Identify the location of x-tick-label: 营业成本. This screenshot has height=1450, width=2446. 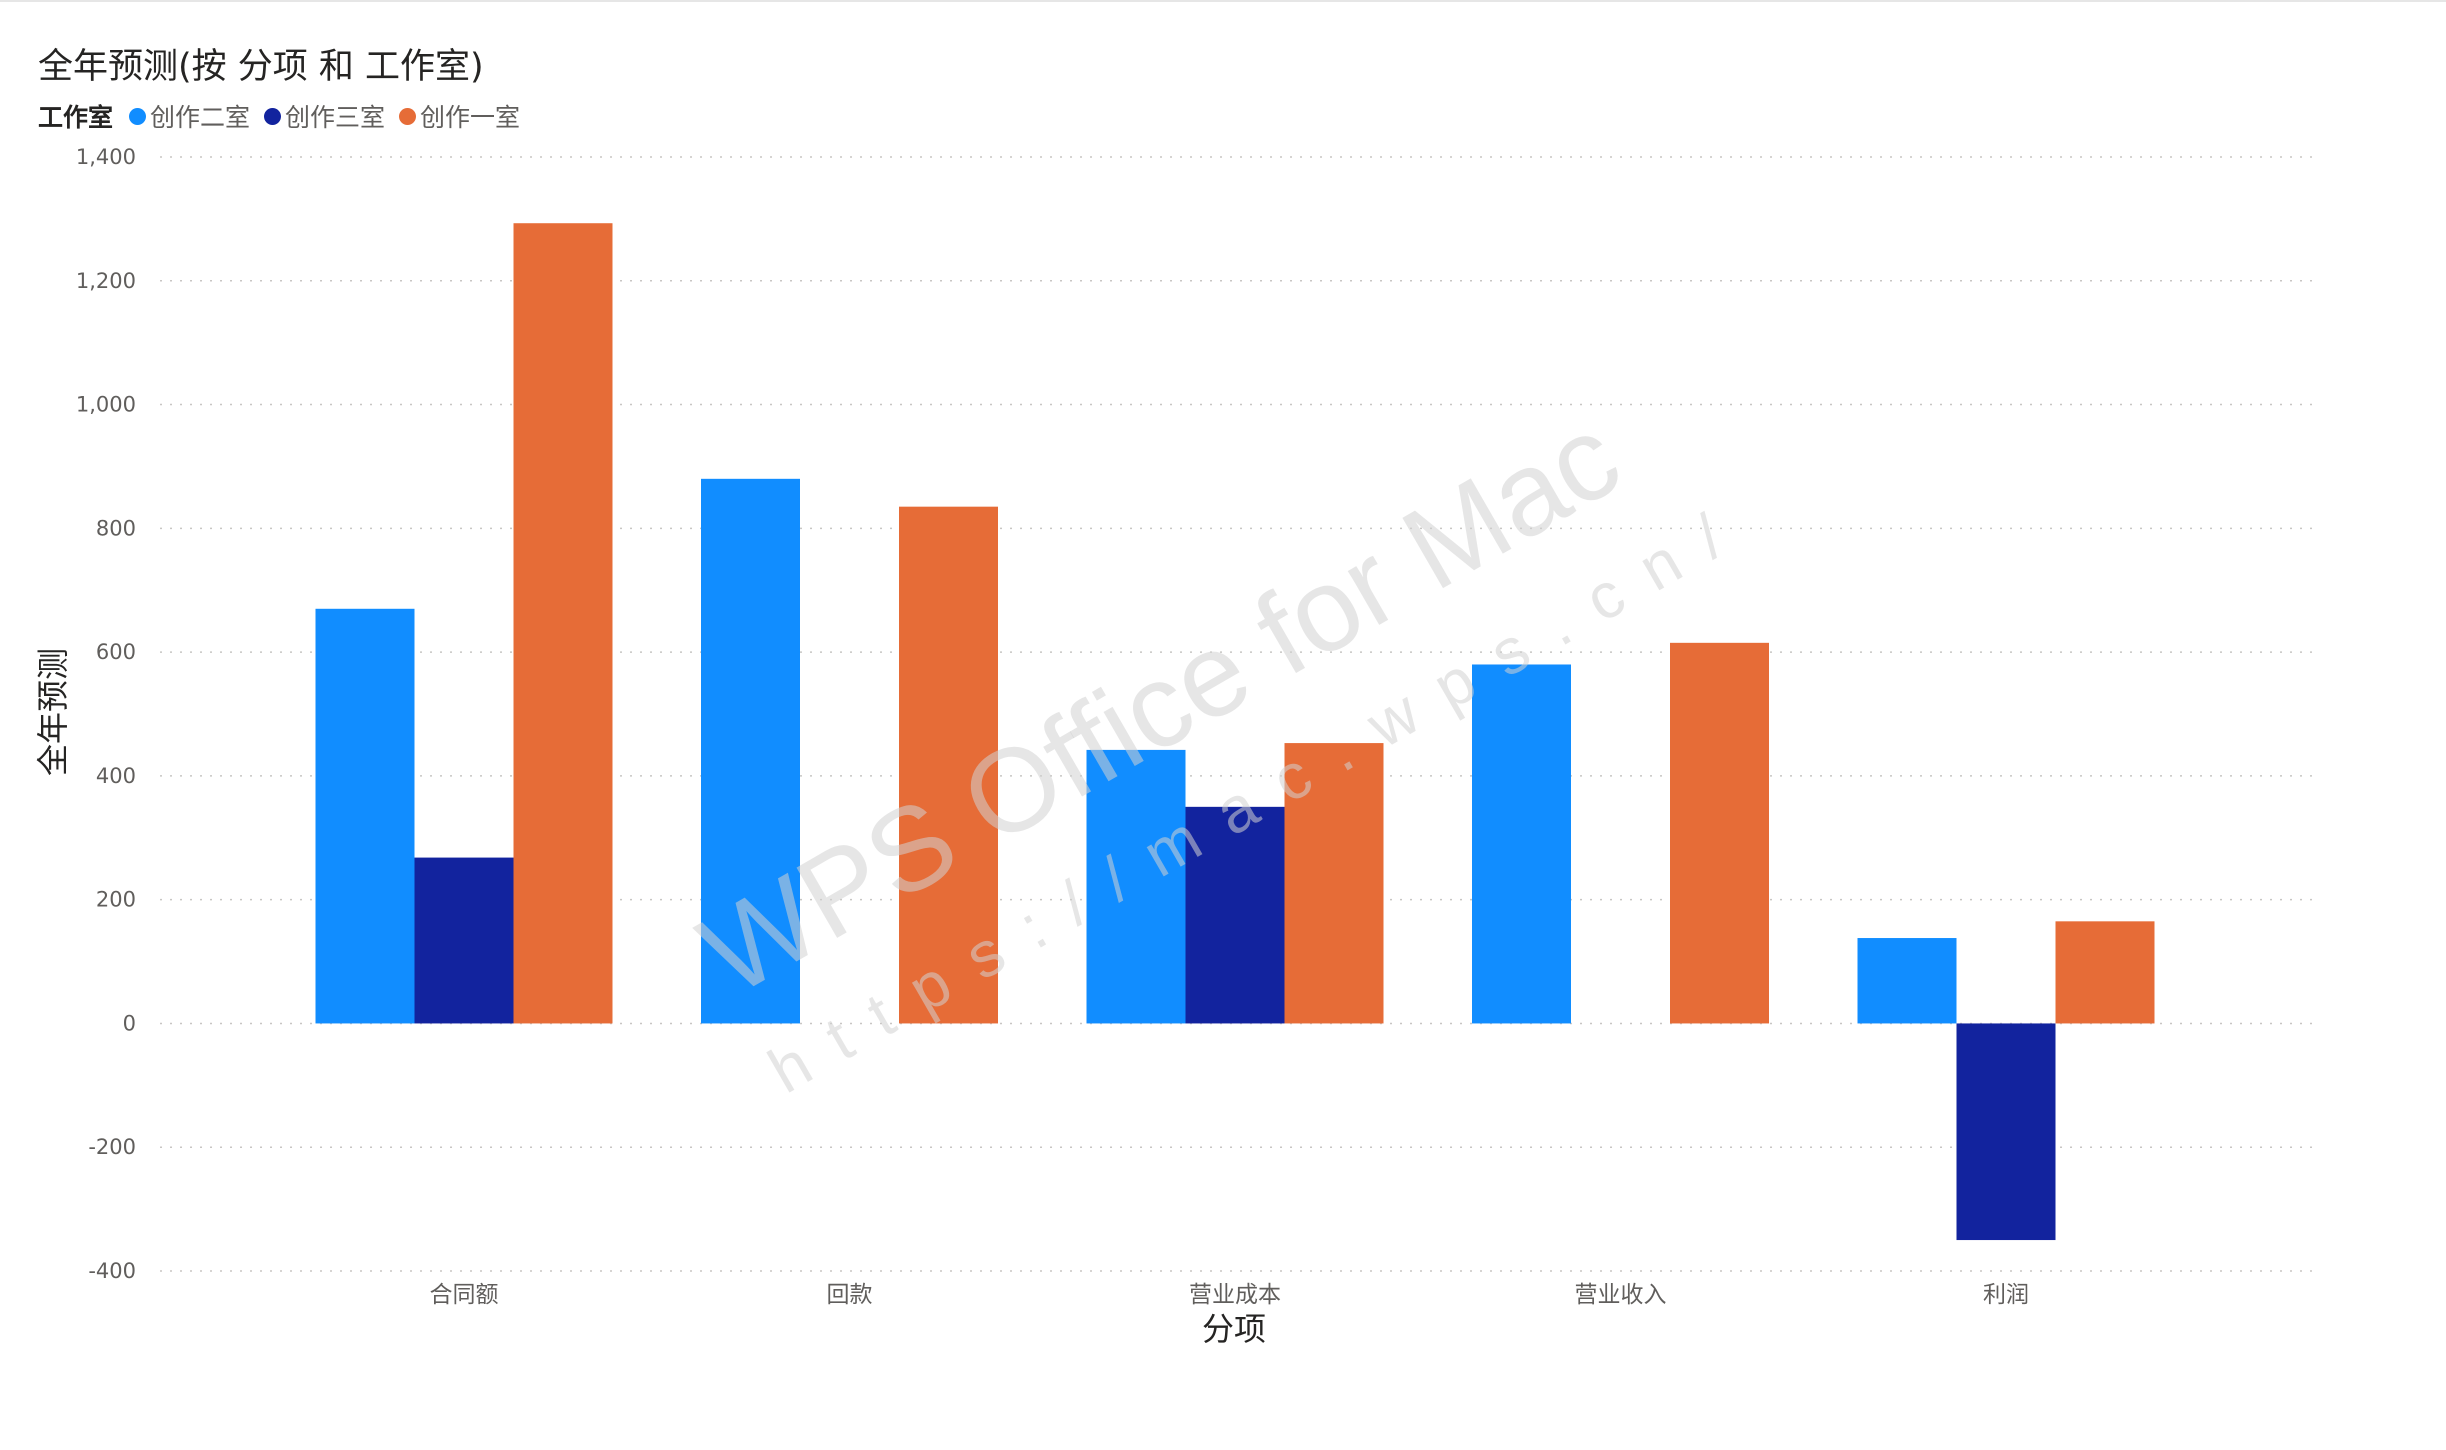
(1235, 1295).